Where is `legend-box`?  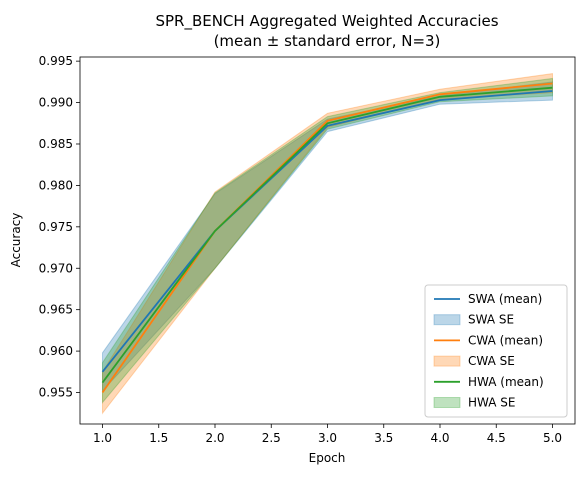 legend-box is located at coordinates (496, 351).